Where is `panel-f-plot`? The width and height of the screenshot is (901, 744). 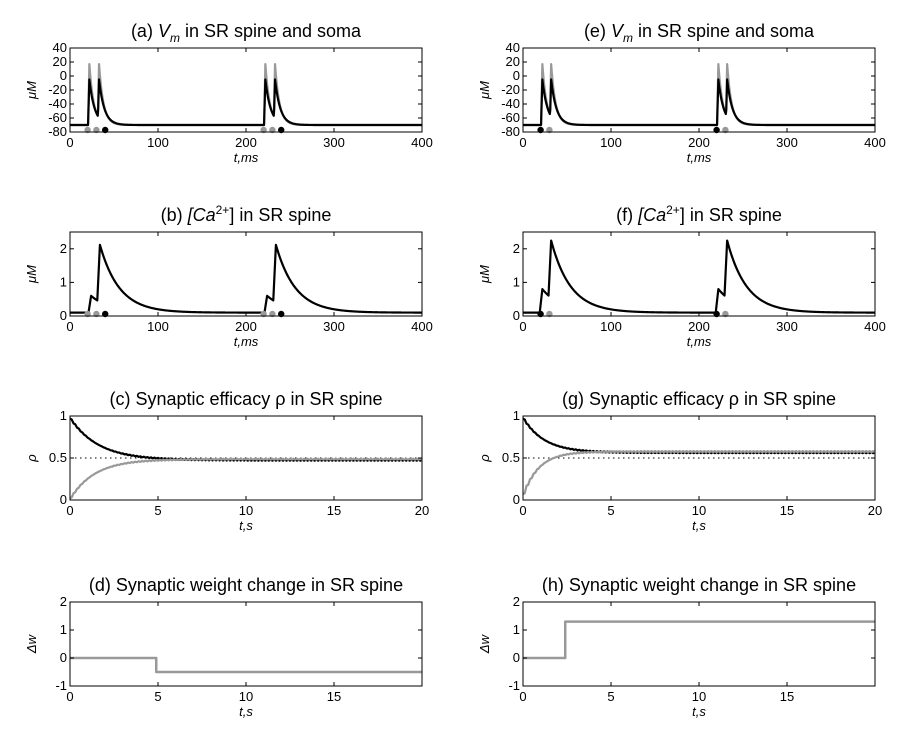
panel-f-plot is located at coordinates (699, 276).